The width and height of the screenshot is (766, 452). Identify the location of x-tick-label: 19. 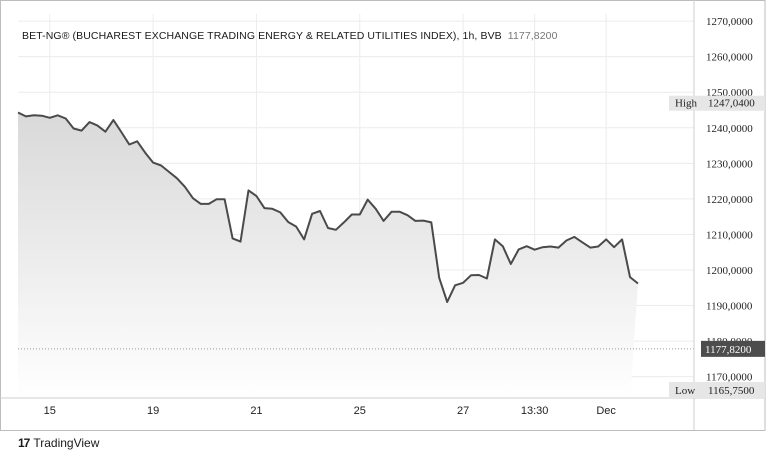
(153, 411).